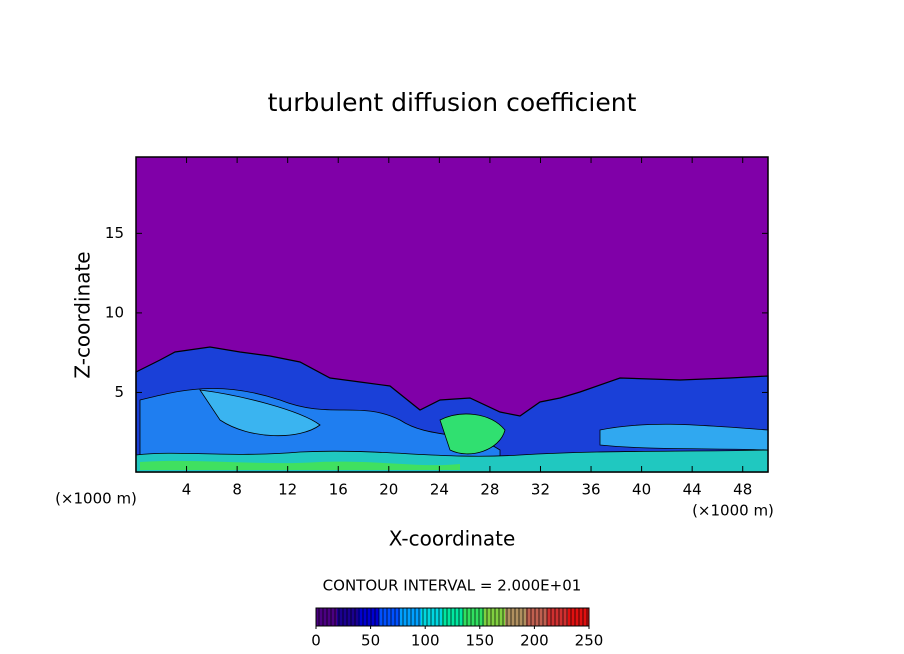  I want to click on colorbar-tick-label: 100, so click(425, 641).